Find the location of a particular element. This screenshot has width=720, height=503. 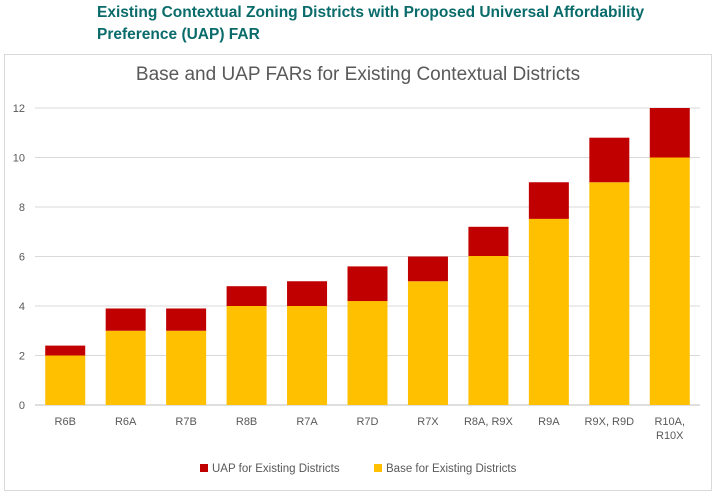

x-tick-label: R7D is located at coordinates (367, 422).